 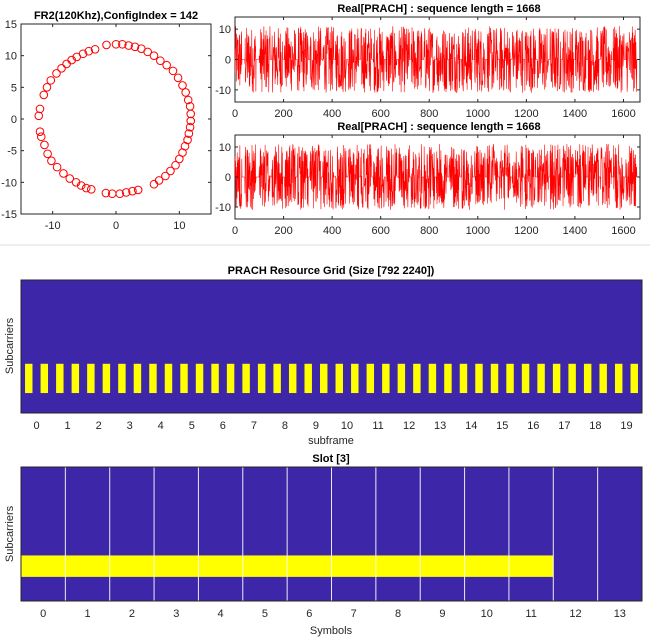 What do you see at coordinates (478, 114) in the screenshot?
I see `x-tick-label: 1000` at bounding box center [478, 114].